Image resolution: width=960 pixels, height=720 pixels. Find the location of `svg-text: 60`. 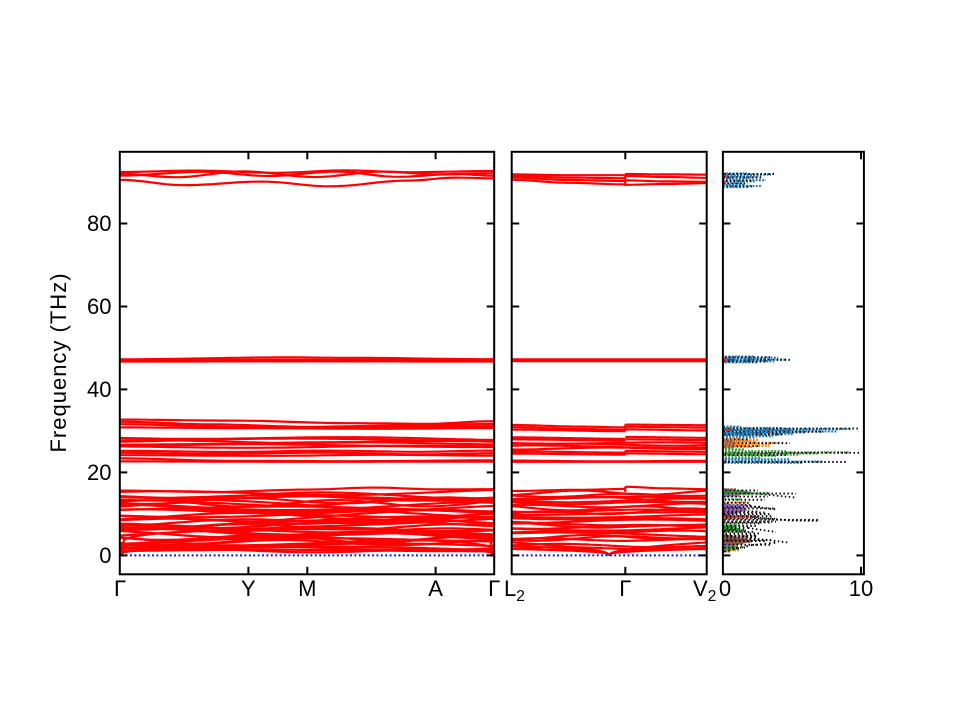

svg-text: 60 is located at coordinates (99, 306).